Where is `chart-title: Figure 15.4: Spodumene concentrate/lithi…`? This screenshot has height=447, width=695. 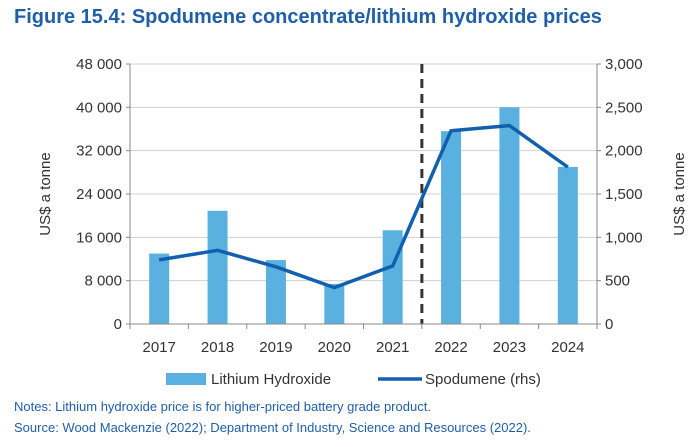
chart-title: Figure 15.4: Spodumene concentrate/lithi… is located at coordinates (308, 17).